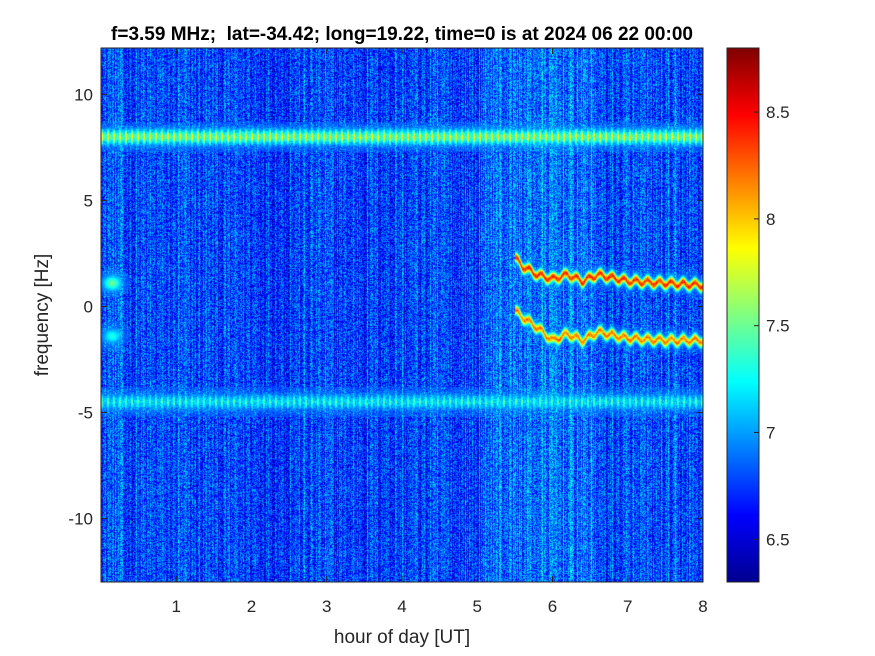 This screenshot has height=656, width=875. Describe the element at coordinates (770, 219) in the screenshot. I see `colorbar-tick-label: 8` at that location.